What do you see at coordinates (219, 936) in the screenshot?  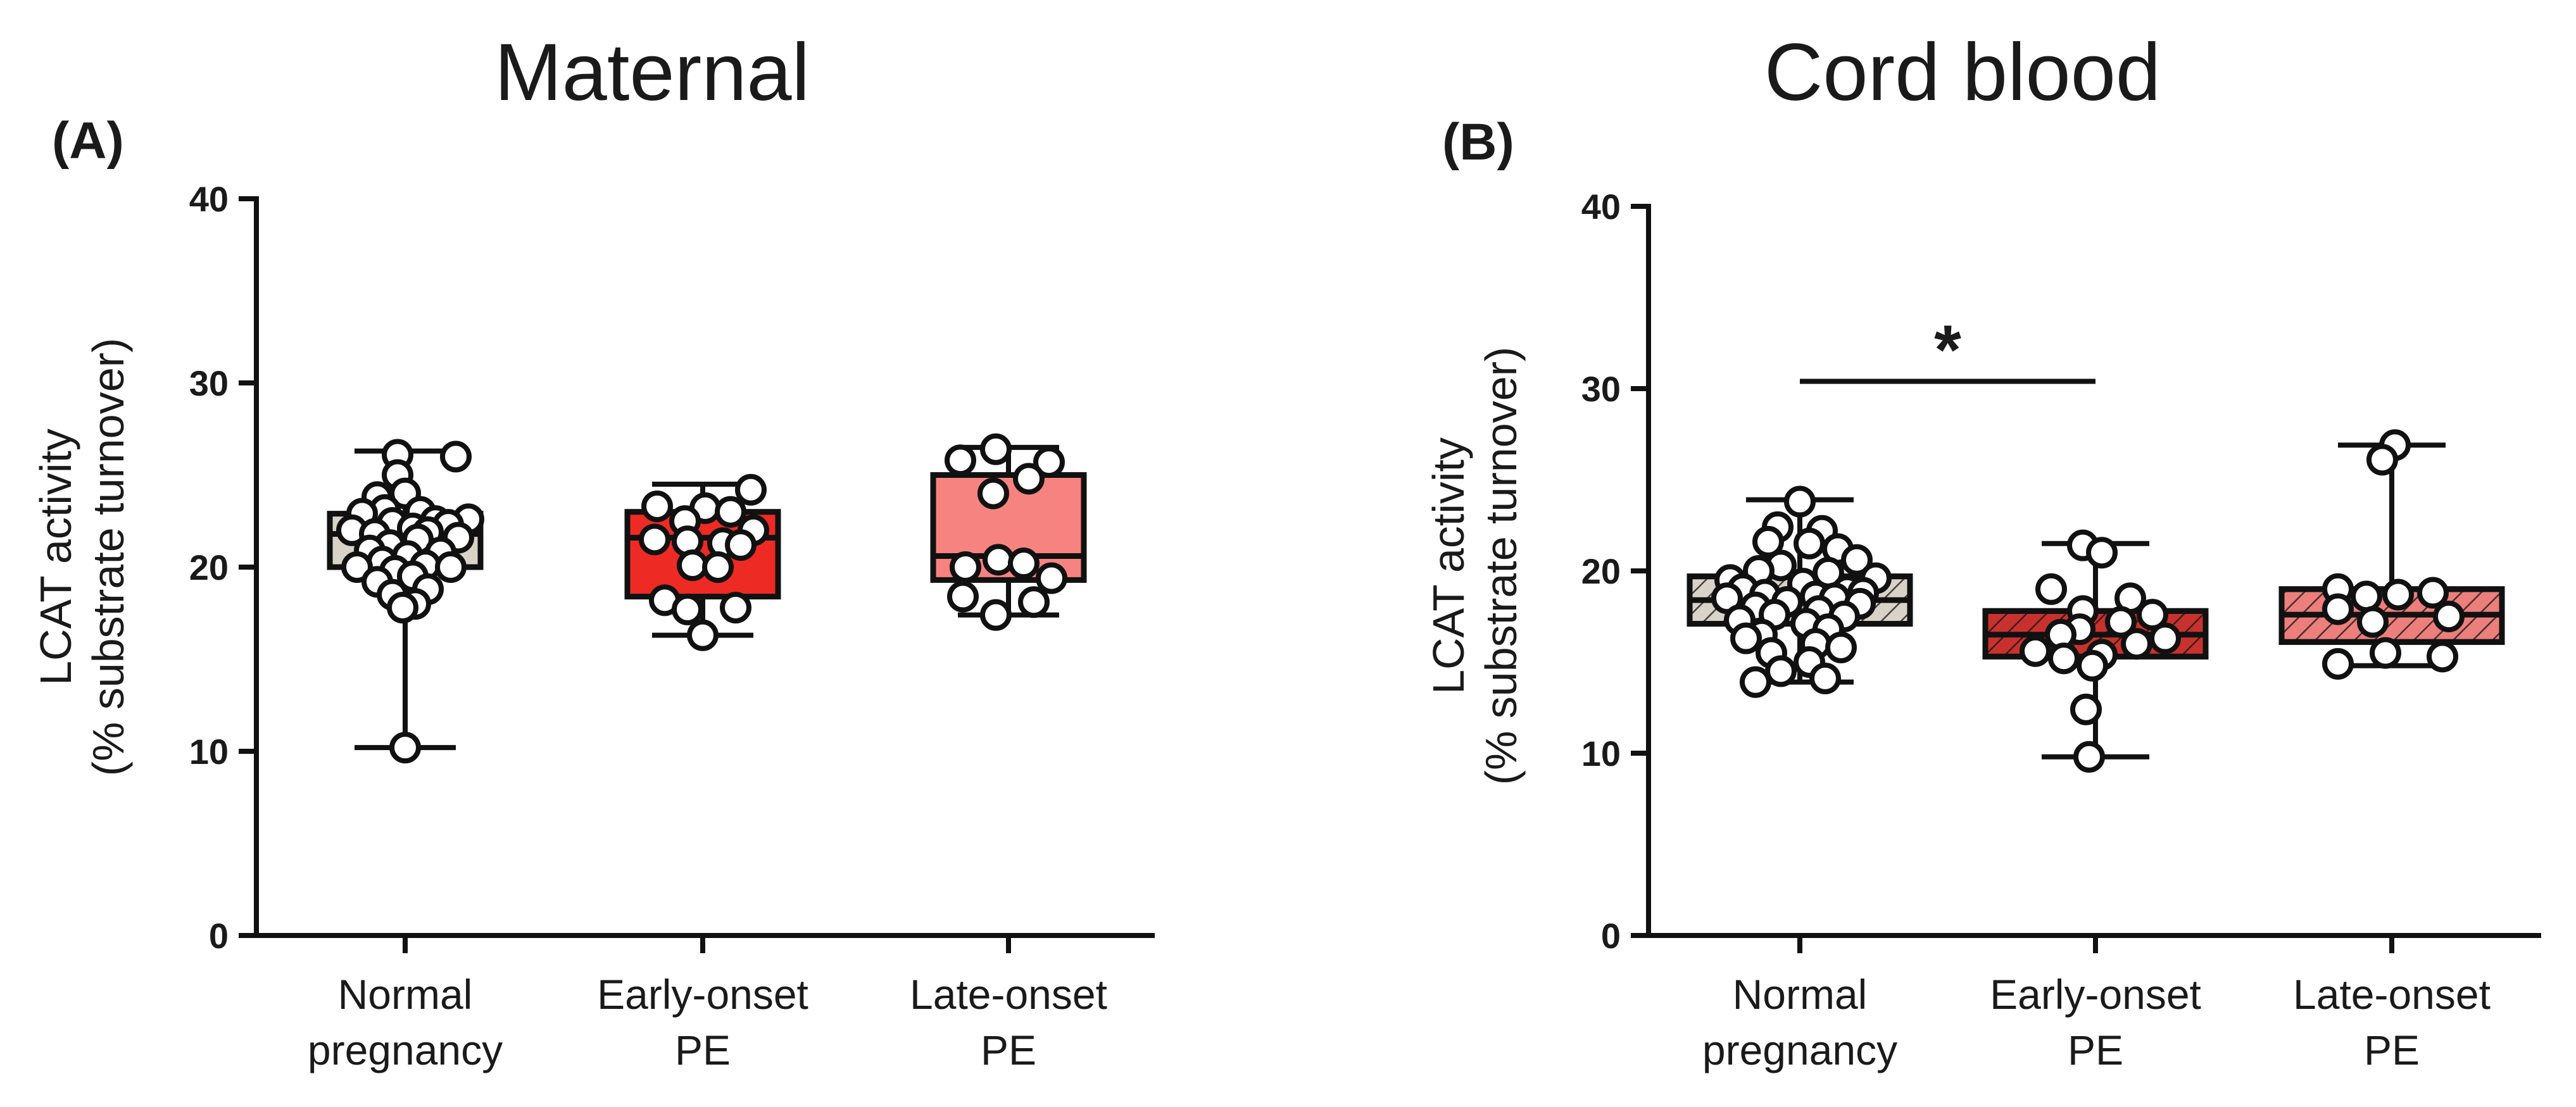 I see `panel-a-y-tick-label: 0` at bounding box center [219, 936].